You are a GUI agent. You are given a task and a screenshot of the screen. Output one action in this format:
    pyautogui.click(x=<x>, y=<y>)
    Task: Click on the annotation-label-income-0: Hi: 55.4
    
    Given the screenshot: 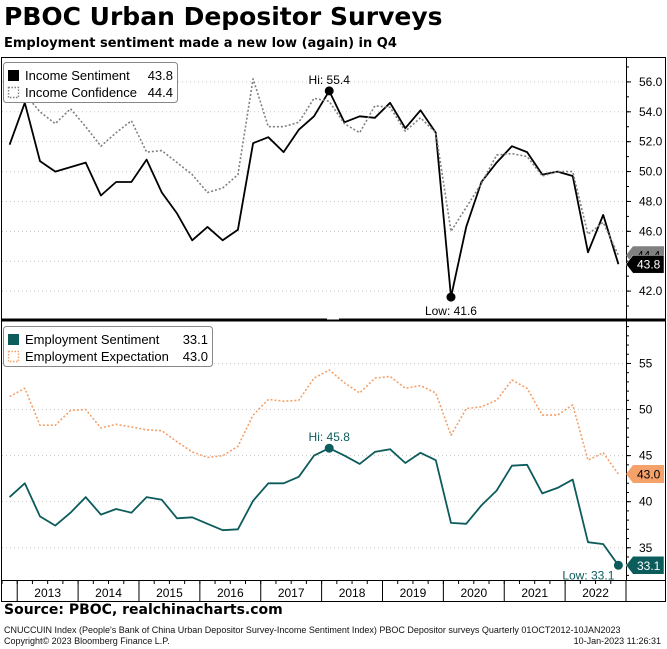 What is the action you would take?
    pyautogui.click(x=330, y=80)
    